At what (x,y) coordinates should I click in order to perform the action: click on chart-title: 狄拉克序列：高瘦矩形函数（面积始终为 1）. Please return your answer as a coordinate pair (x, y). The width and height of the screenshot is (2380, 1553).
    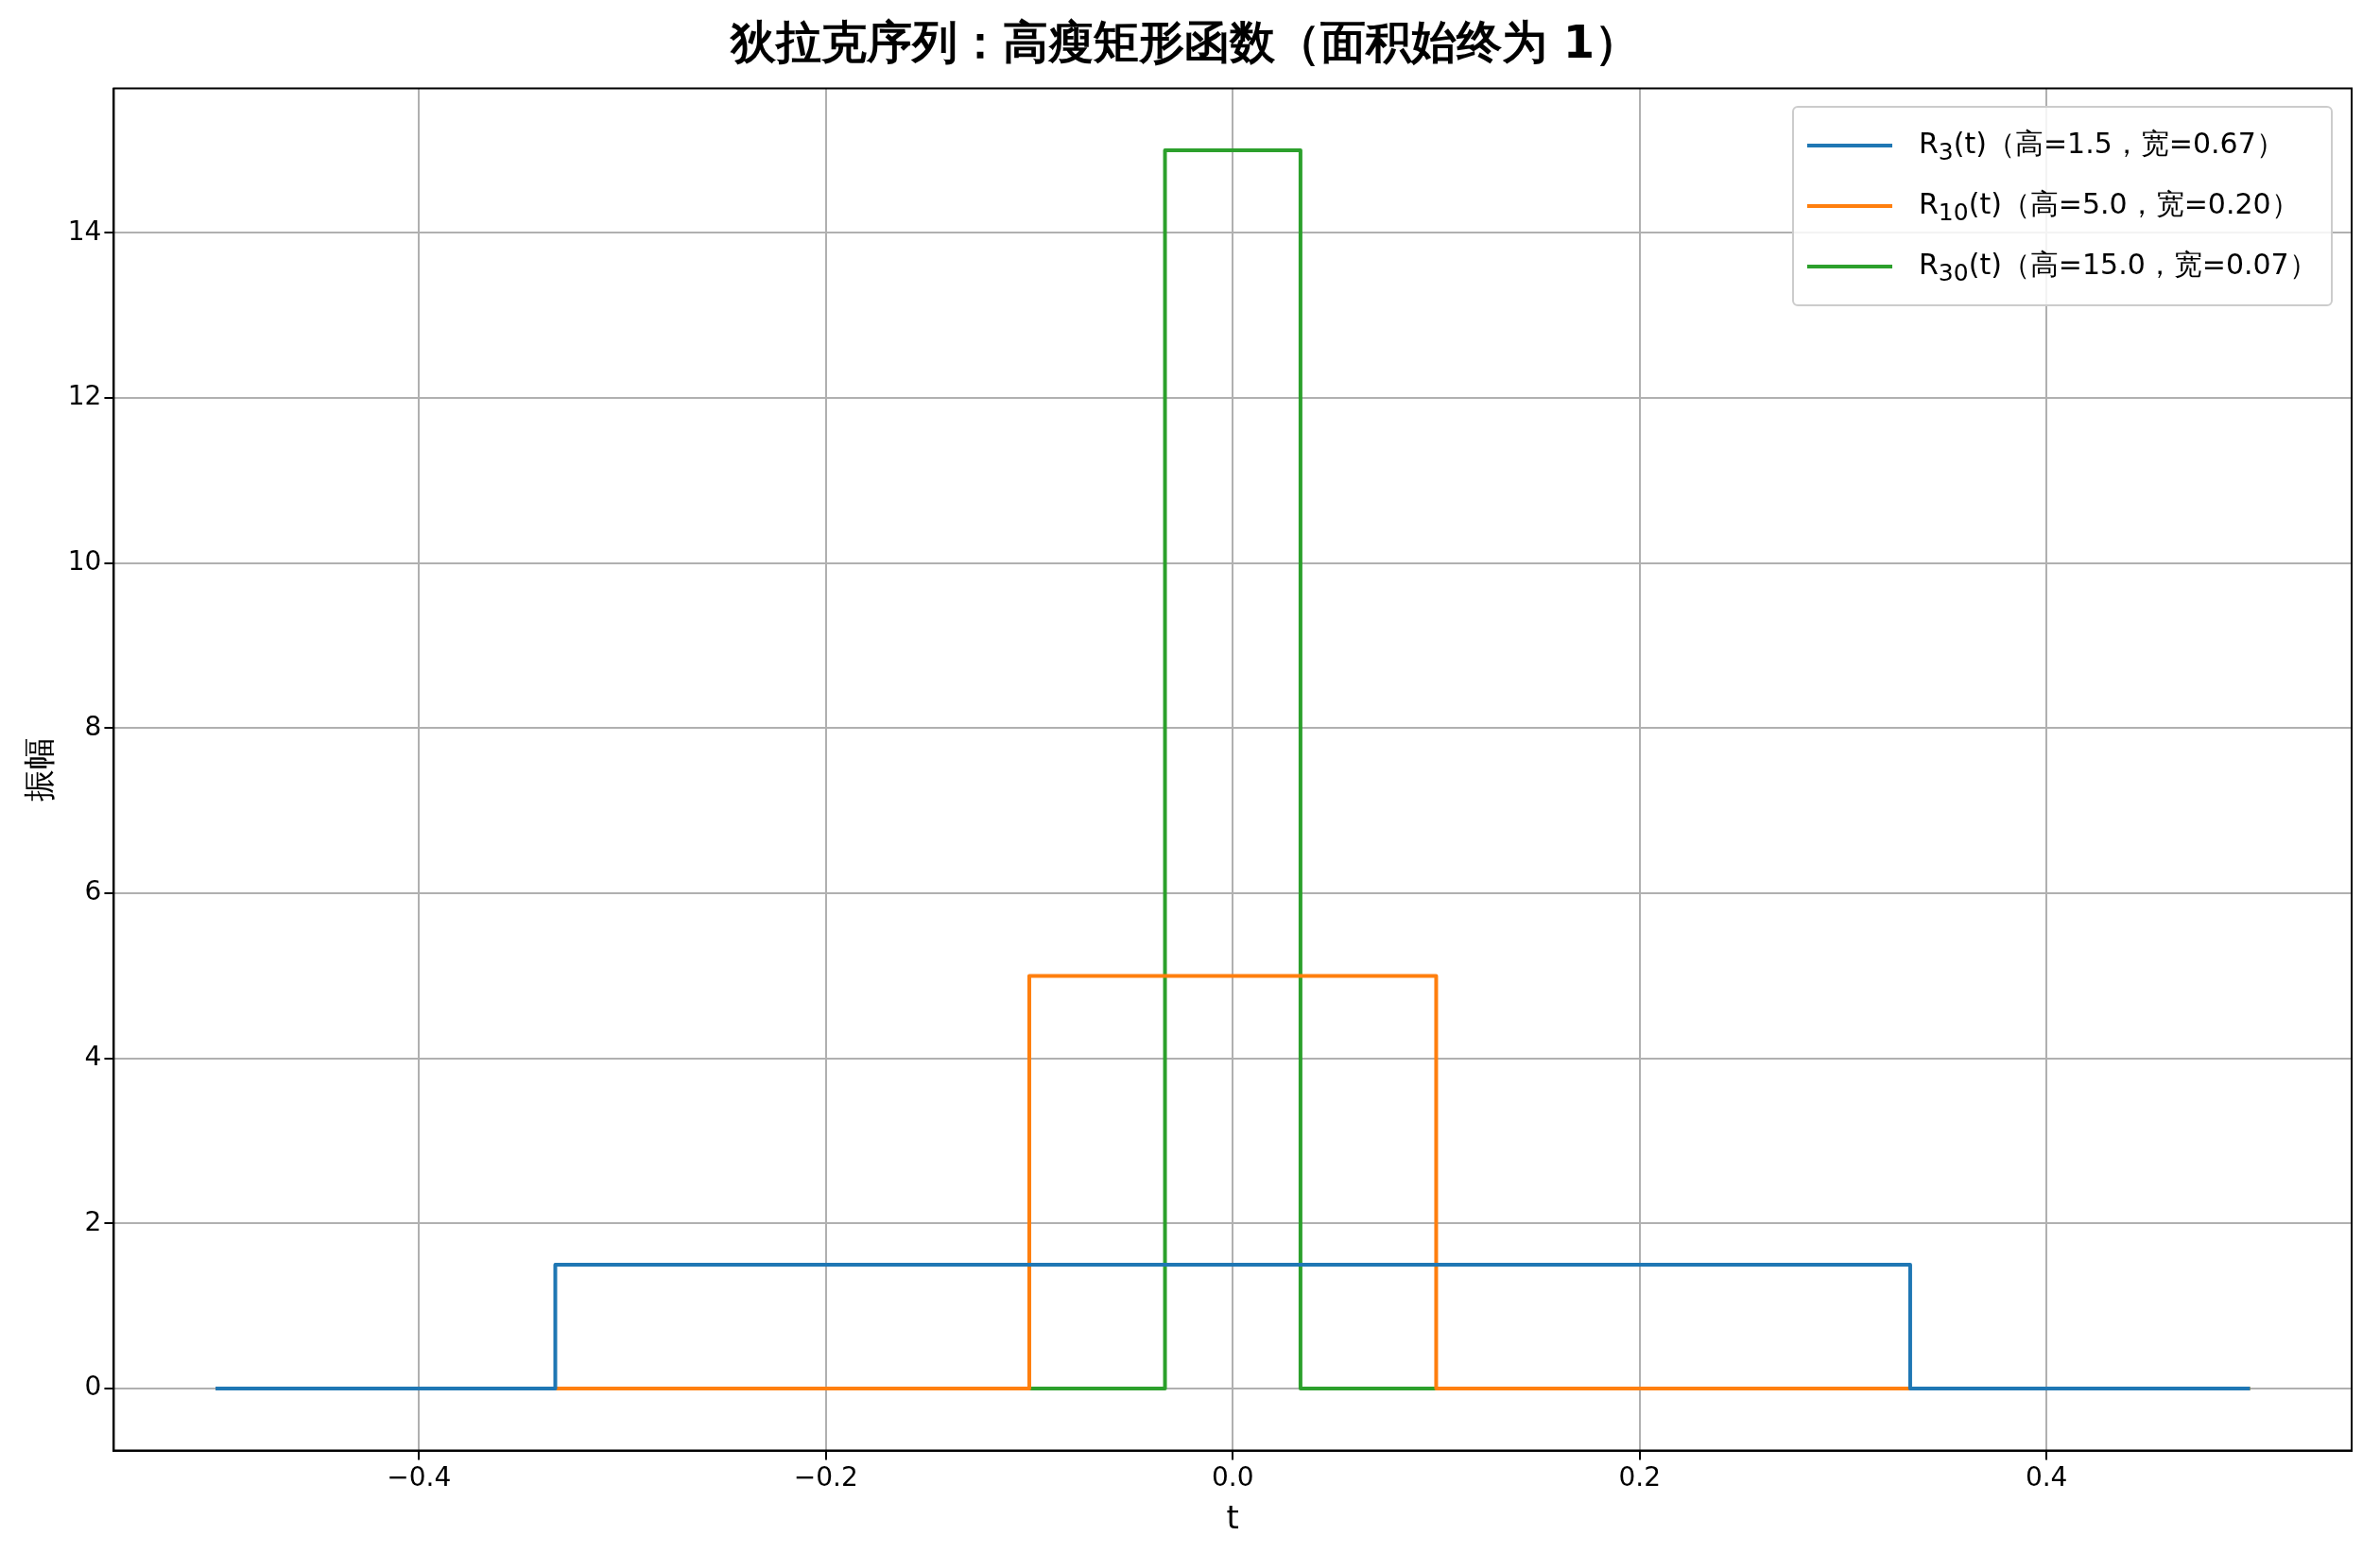
    Looking at the image, I should click on (1184, 42).